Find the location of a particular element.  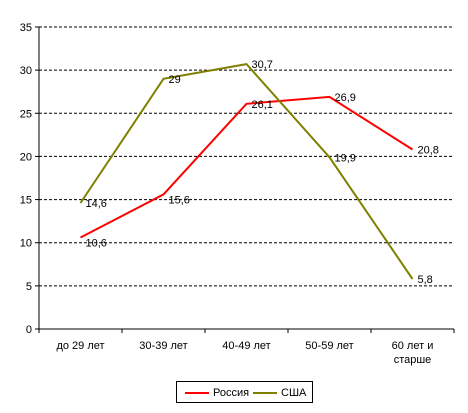

data-label: 29 is located at coordinates (175, 80).